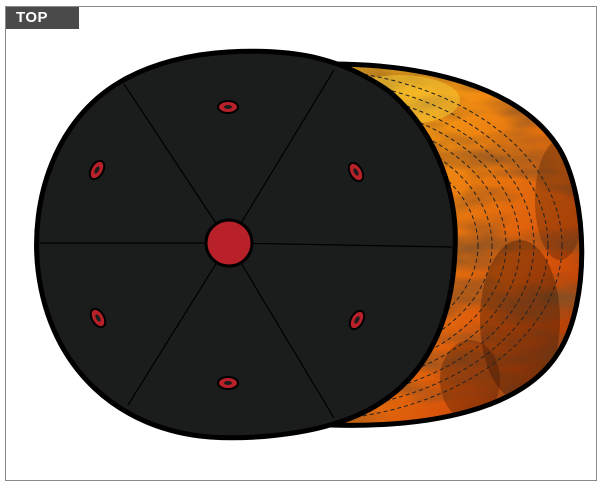  I want to click on top-button, so click(229, 243).